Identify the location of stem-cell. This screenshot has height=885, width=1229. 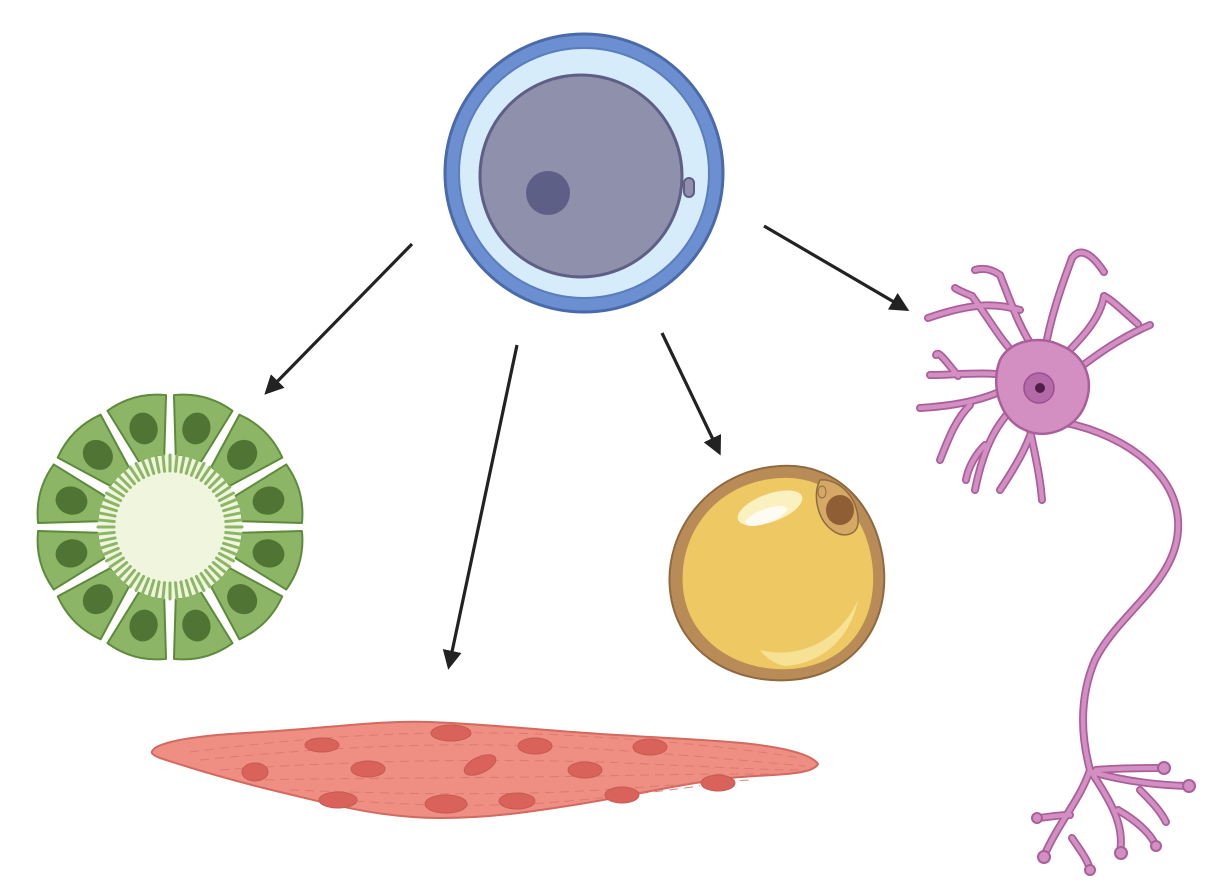
(584, 173).